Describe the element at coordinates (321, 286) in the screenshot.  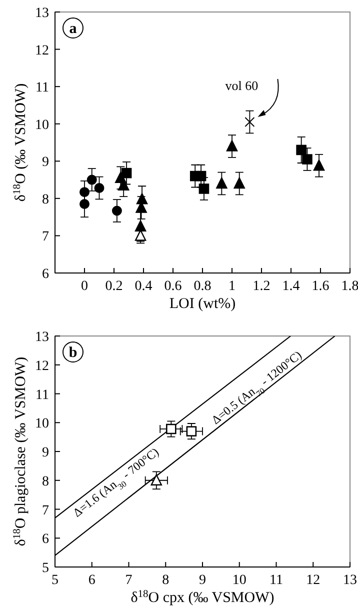
I see `x-tick-label: 1.6` at that location.